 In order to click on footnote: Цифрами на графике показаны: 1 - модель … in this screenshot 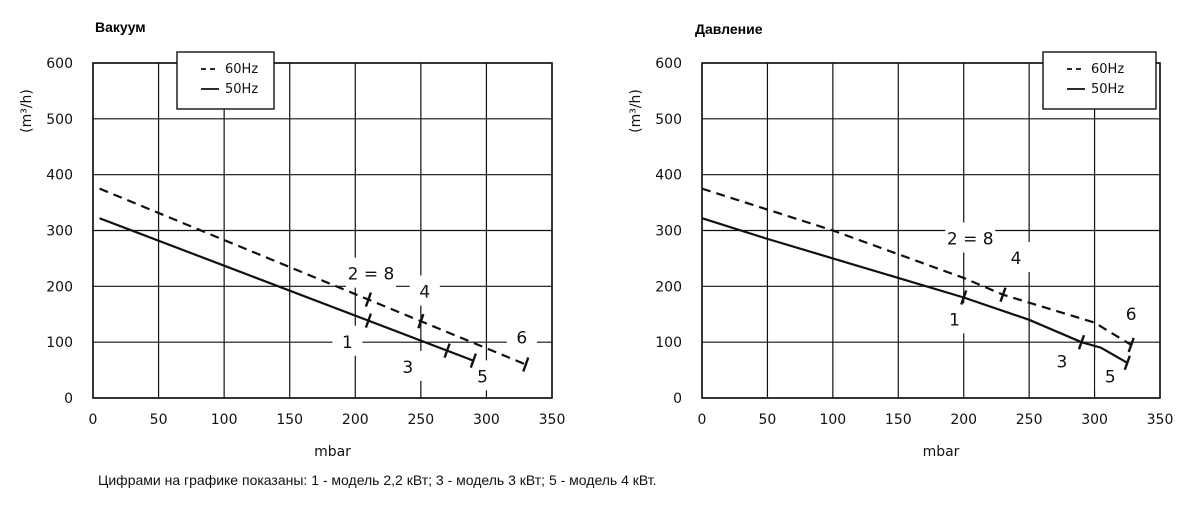, I will do `click(377, 480)`.